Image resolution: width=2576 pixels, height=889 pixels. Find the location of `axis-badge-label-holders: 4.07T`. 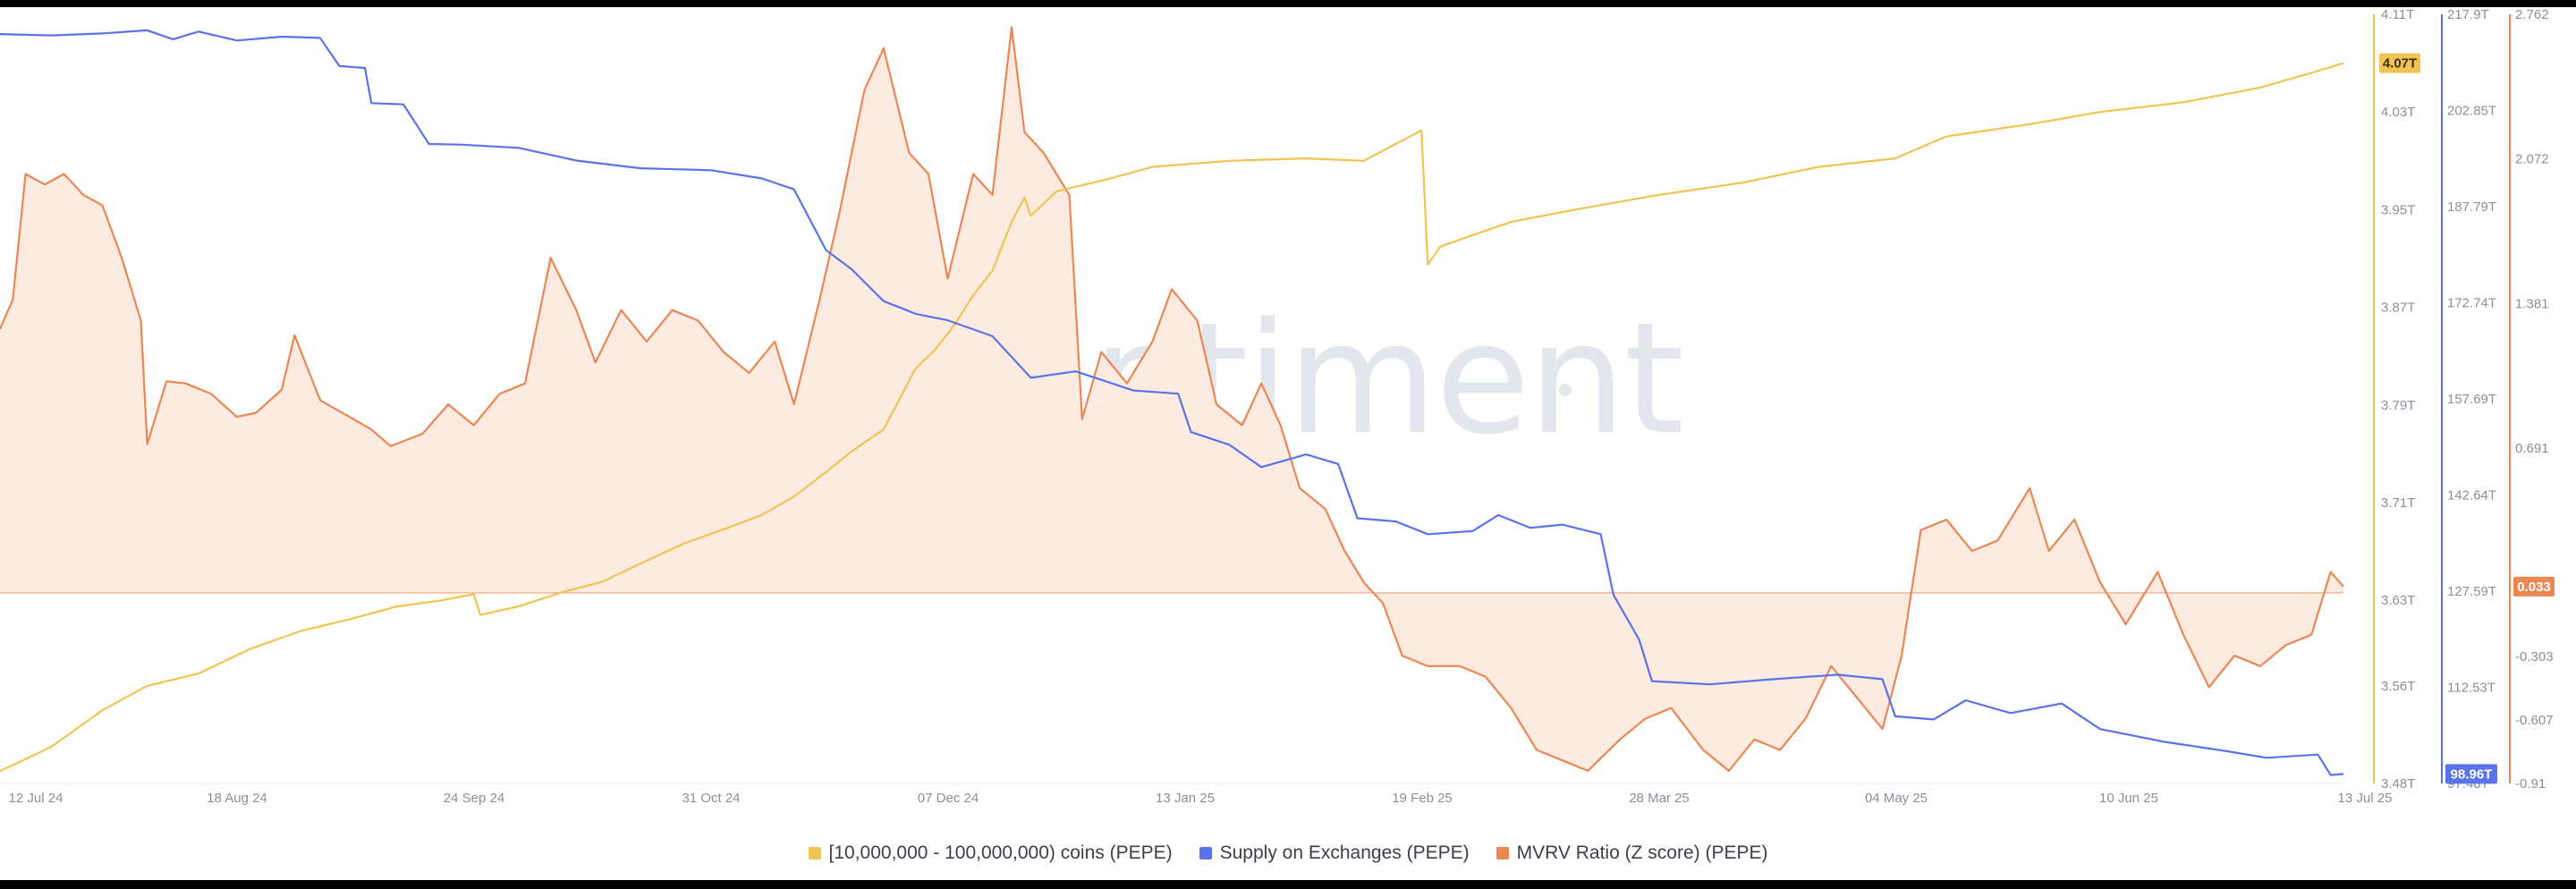

axis-badge-label-holders: 4.07T is located at coordinates (2400, 64).